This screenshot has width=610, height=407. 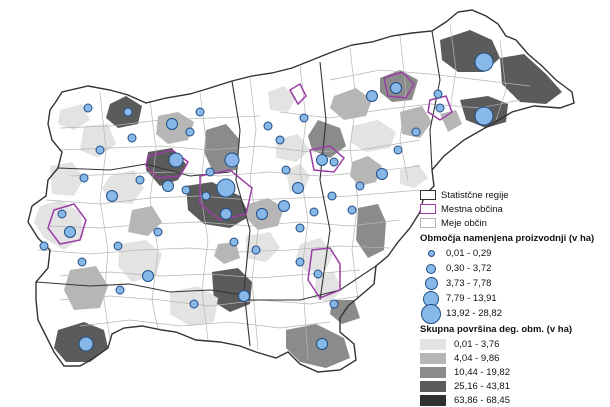 I want to click on fill-legend-item: 63,86 - 68,45, so click(x=512, y=400).